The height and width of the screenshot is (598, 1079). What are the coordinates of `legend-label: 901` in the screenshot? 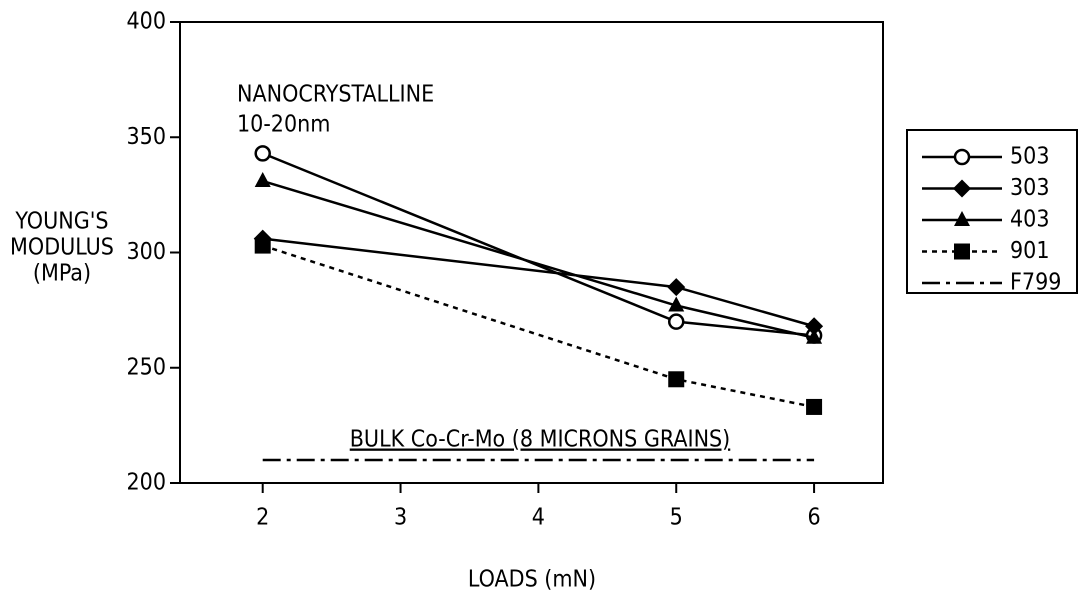 It's located at (1030, 251).